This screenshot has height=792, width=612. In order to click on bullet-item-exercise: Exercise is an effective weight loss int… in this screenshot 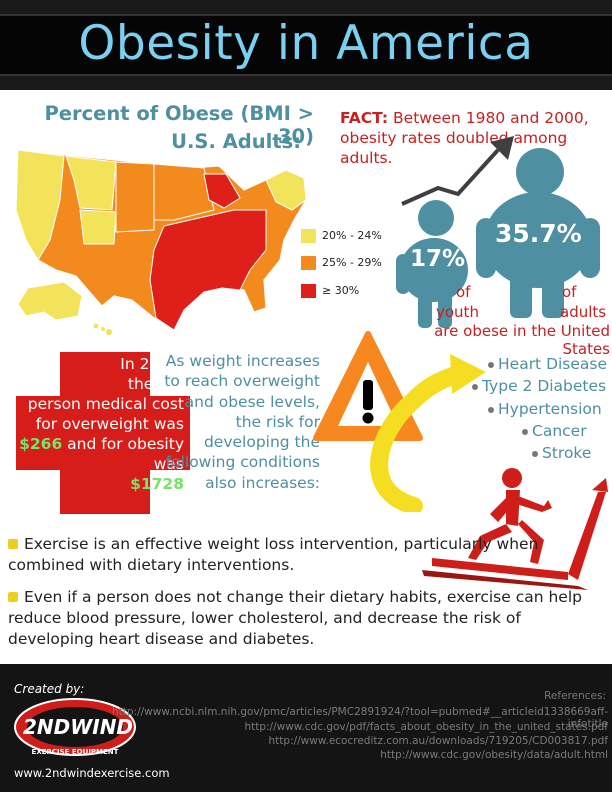, I will do `click(303, 555)`.